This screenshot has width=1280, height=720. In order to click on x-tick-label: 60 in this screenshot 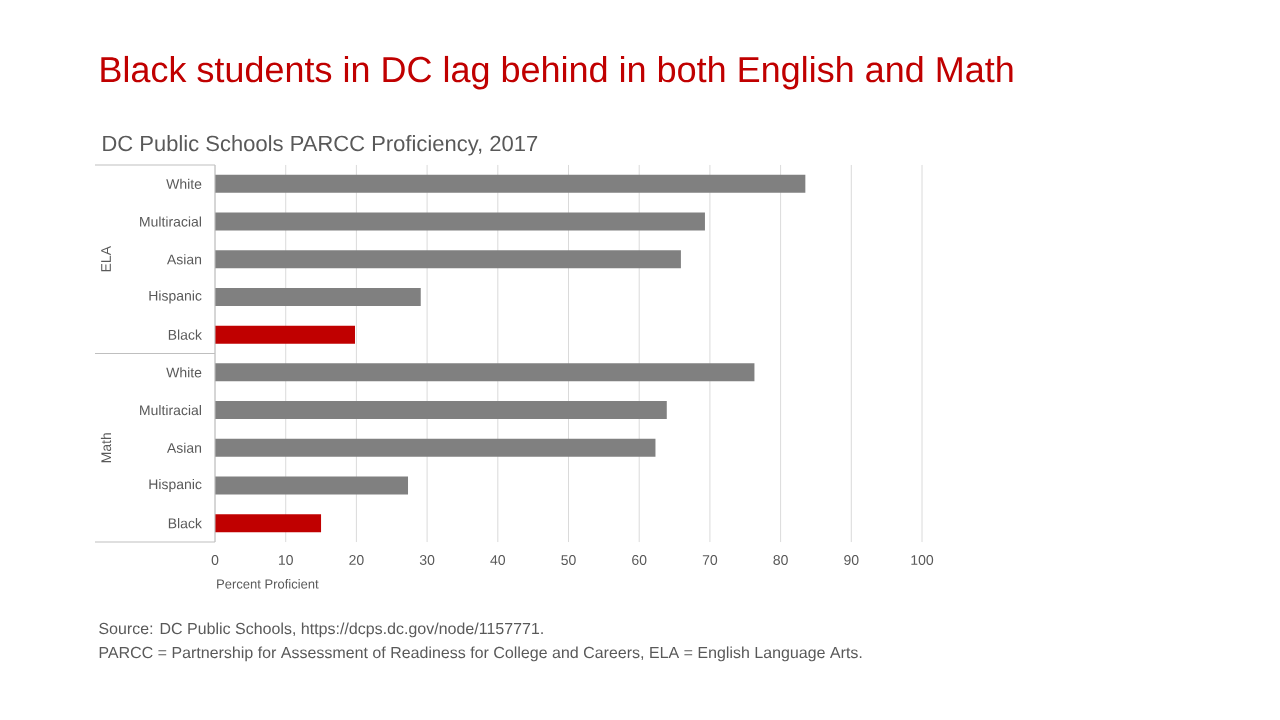, I will do `click(639, 560)`.